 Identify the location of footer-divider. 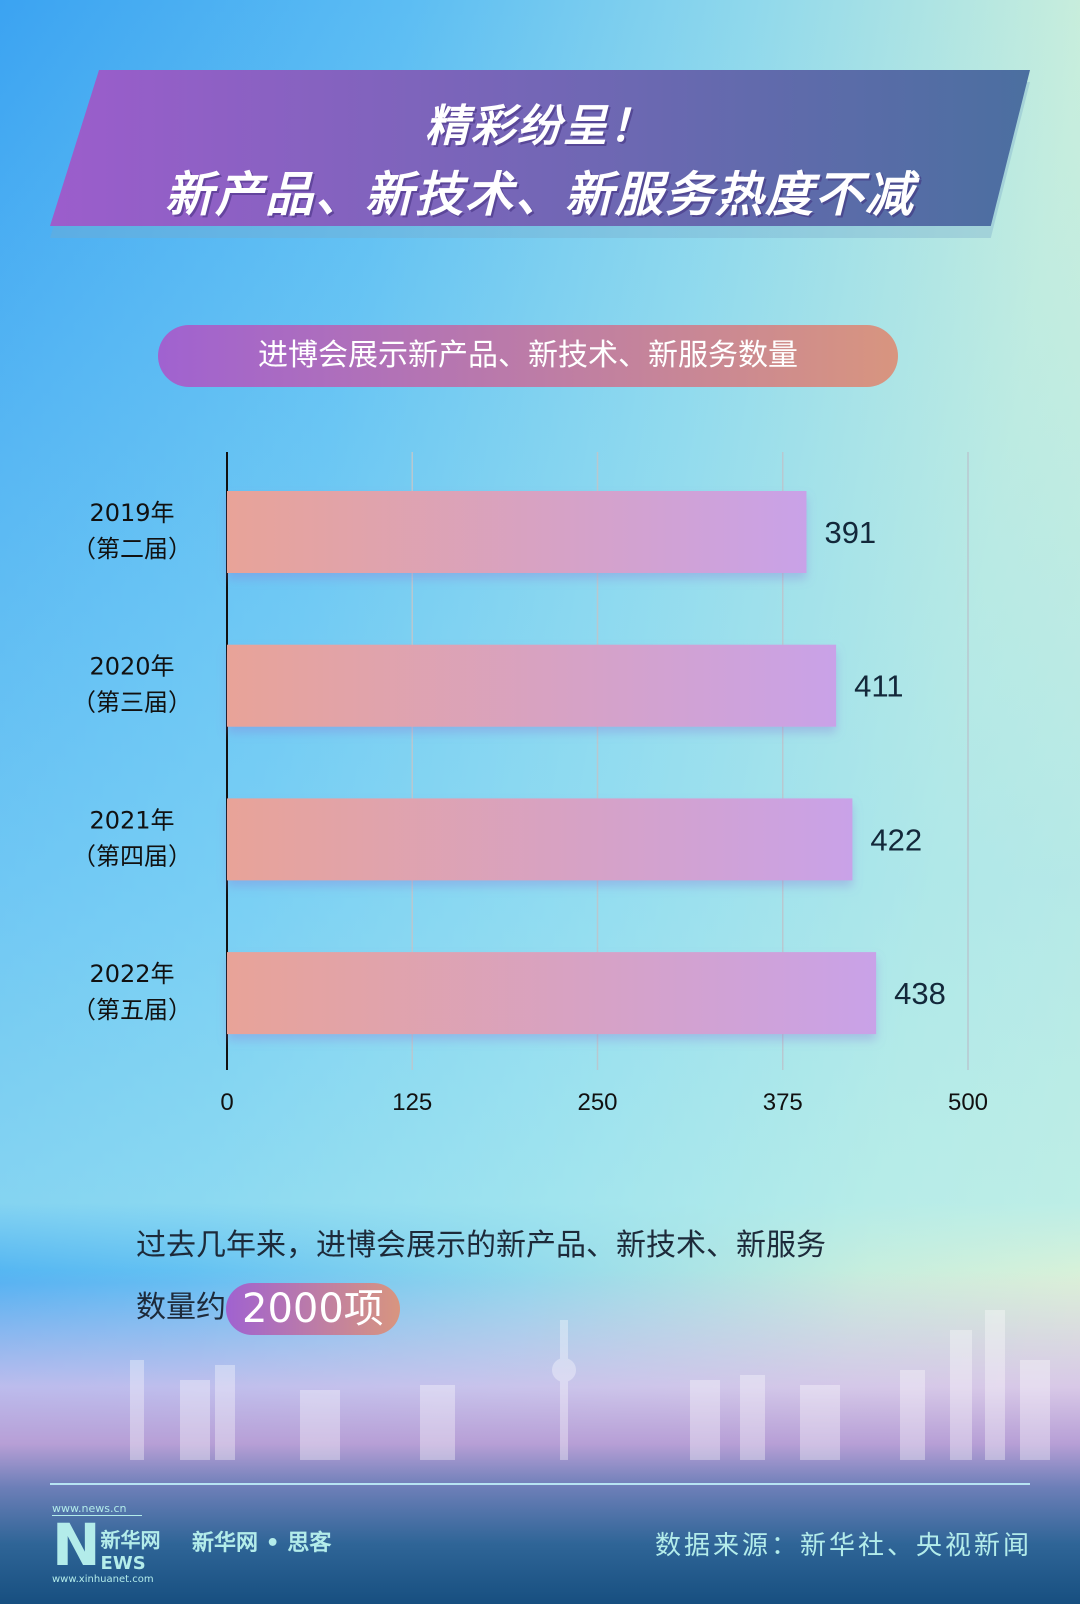
(540, 1484).